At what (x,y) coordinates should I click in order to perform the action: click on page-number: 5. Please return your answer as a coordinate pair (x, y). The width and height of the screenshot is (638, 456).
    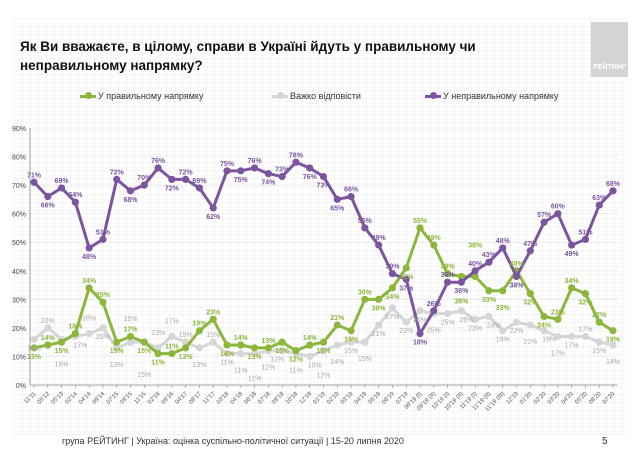
    Looking at the image, I should click on (605, 441).